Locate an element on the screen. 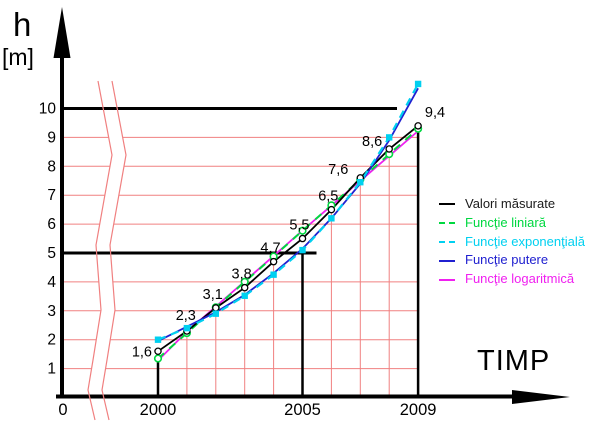 This screenshot has height=422, width=600. point-label: 8,6 is located at coordinates (372, 142).